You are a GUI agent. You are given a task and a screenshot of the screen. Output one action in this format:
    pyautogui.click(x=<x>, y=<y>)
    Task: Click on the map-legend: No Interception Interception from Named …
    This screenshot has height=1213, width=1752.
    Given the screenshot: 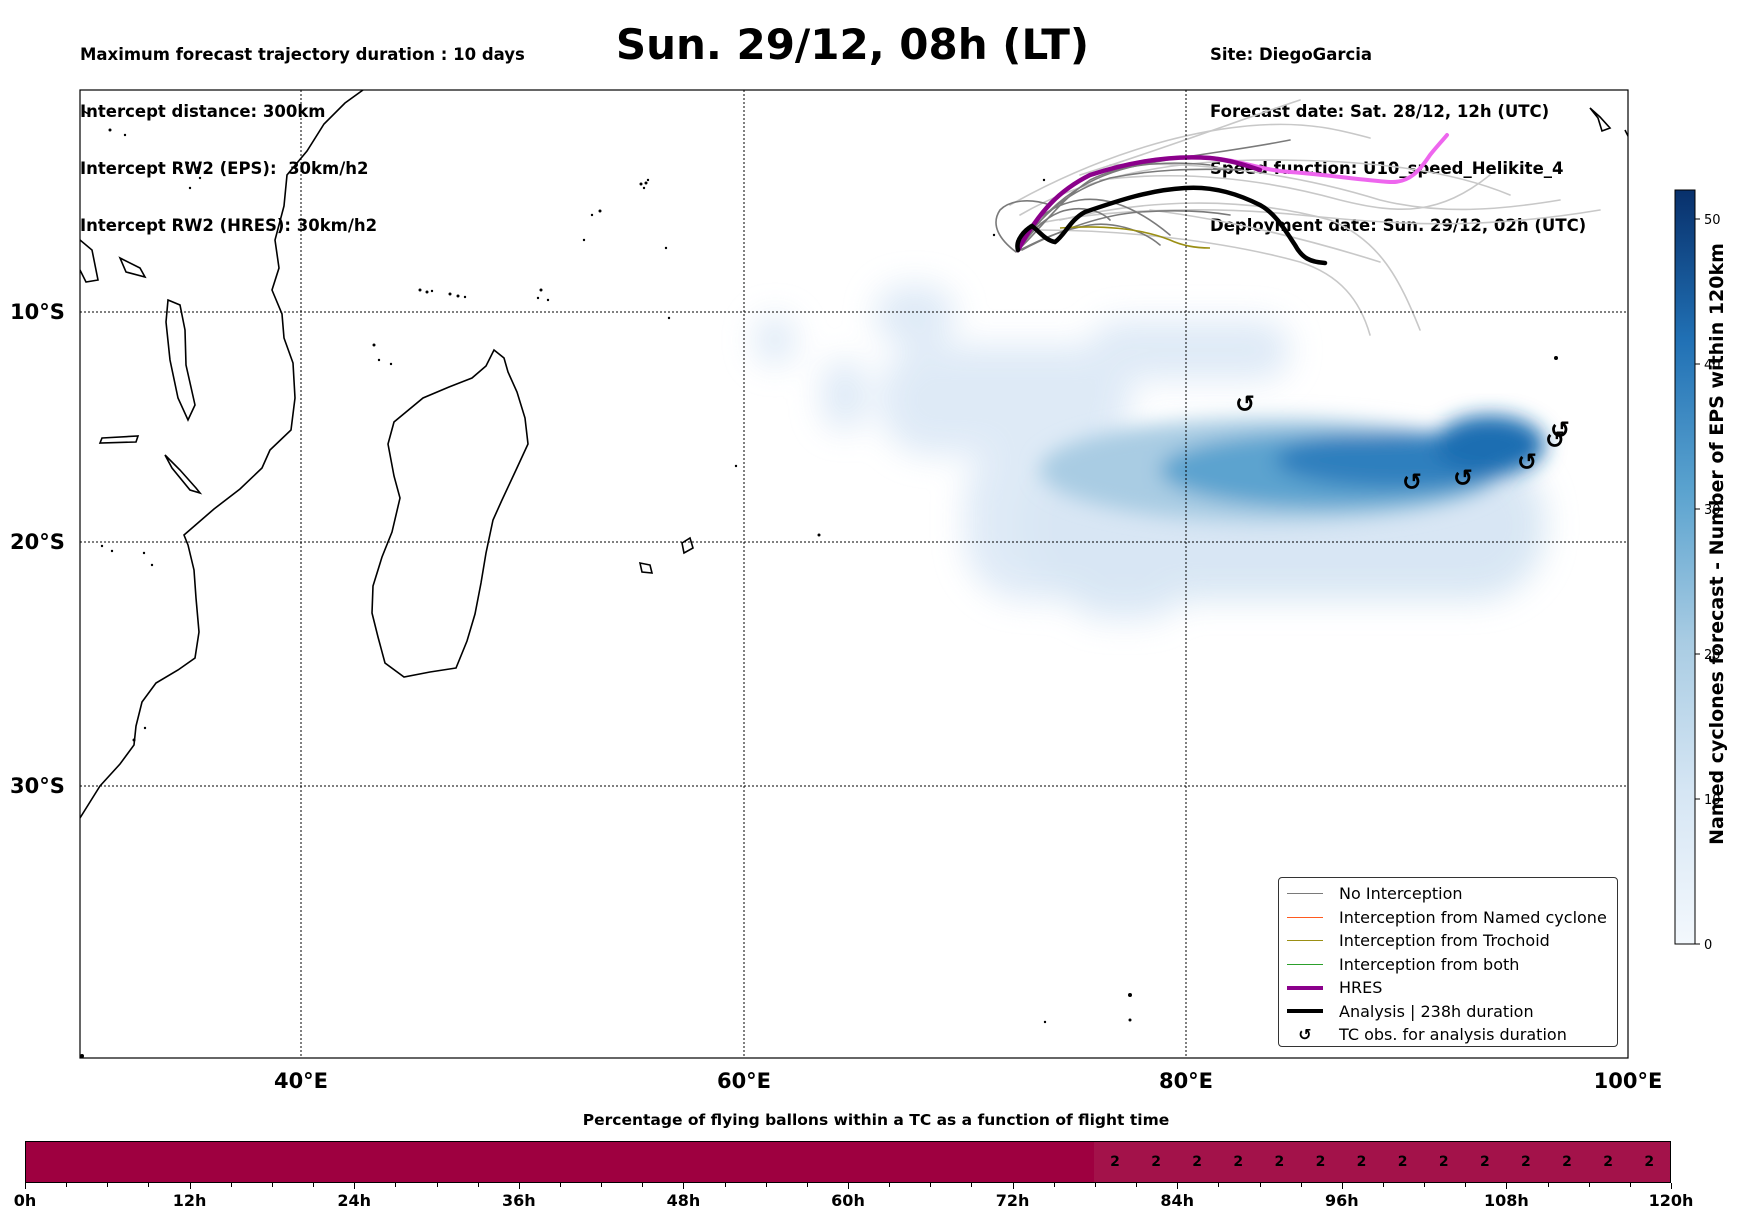 What is the action you would take?
    pyautogui.click(x=1448, y=962)
    